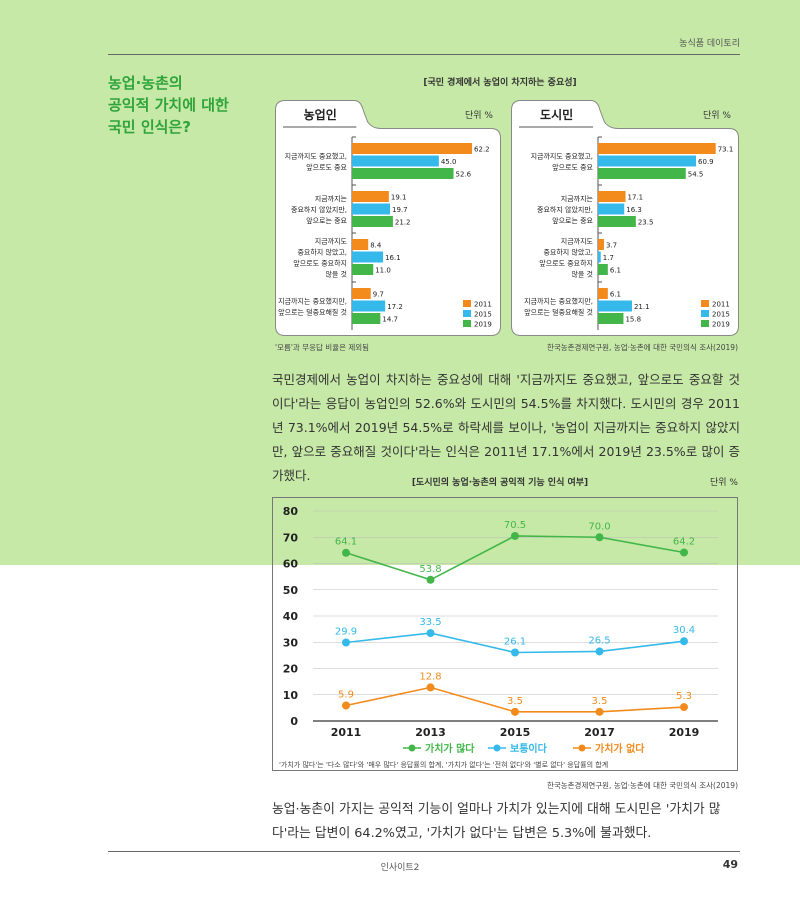  Describe the element at coordinates (642, 307) in the screenshot. I see `bar-value-label: 21.1` at that location.